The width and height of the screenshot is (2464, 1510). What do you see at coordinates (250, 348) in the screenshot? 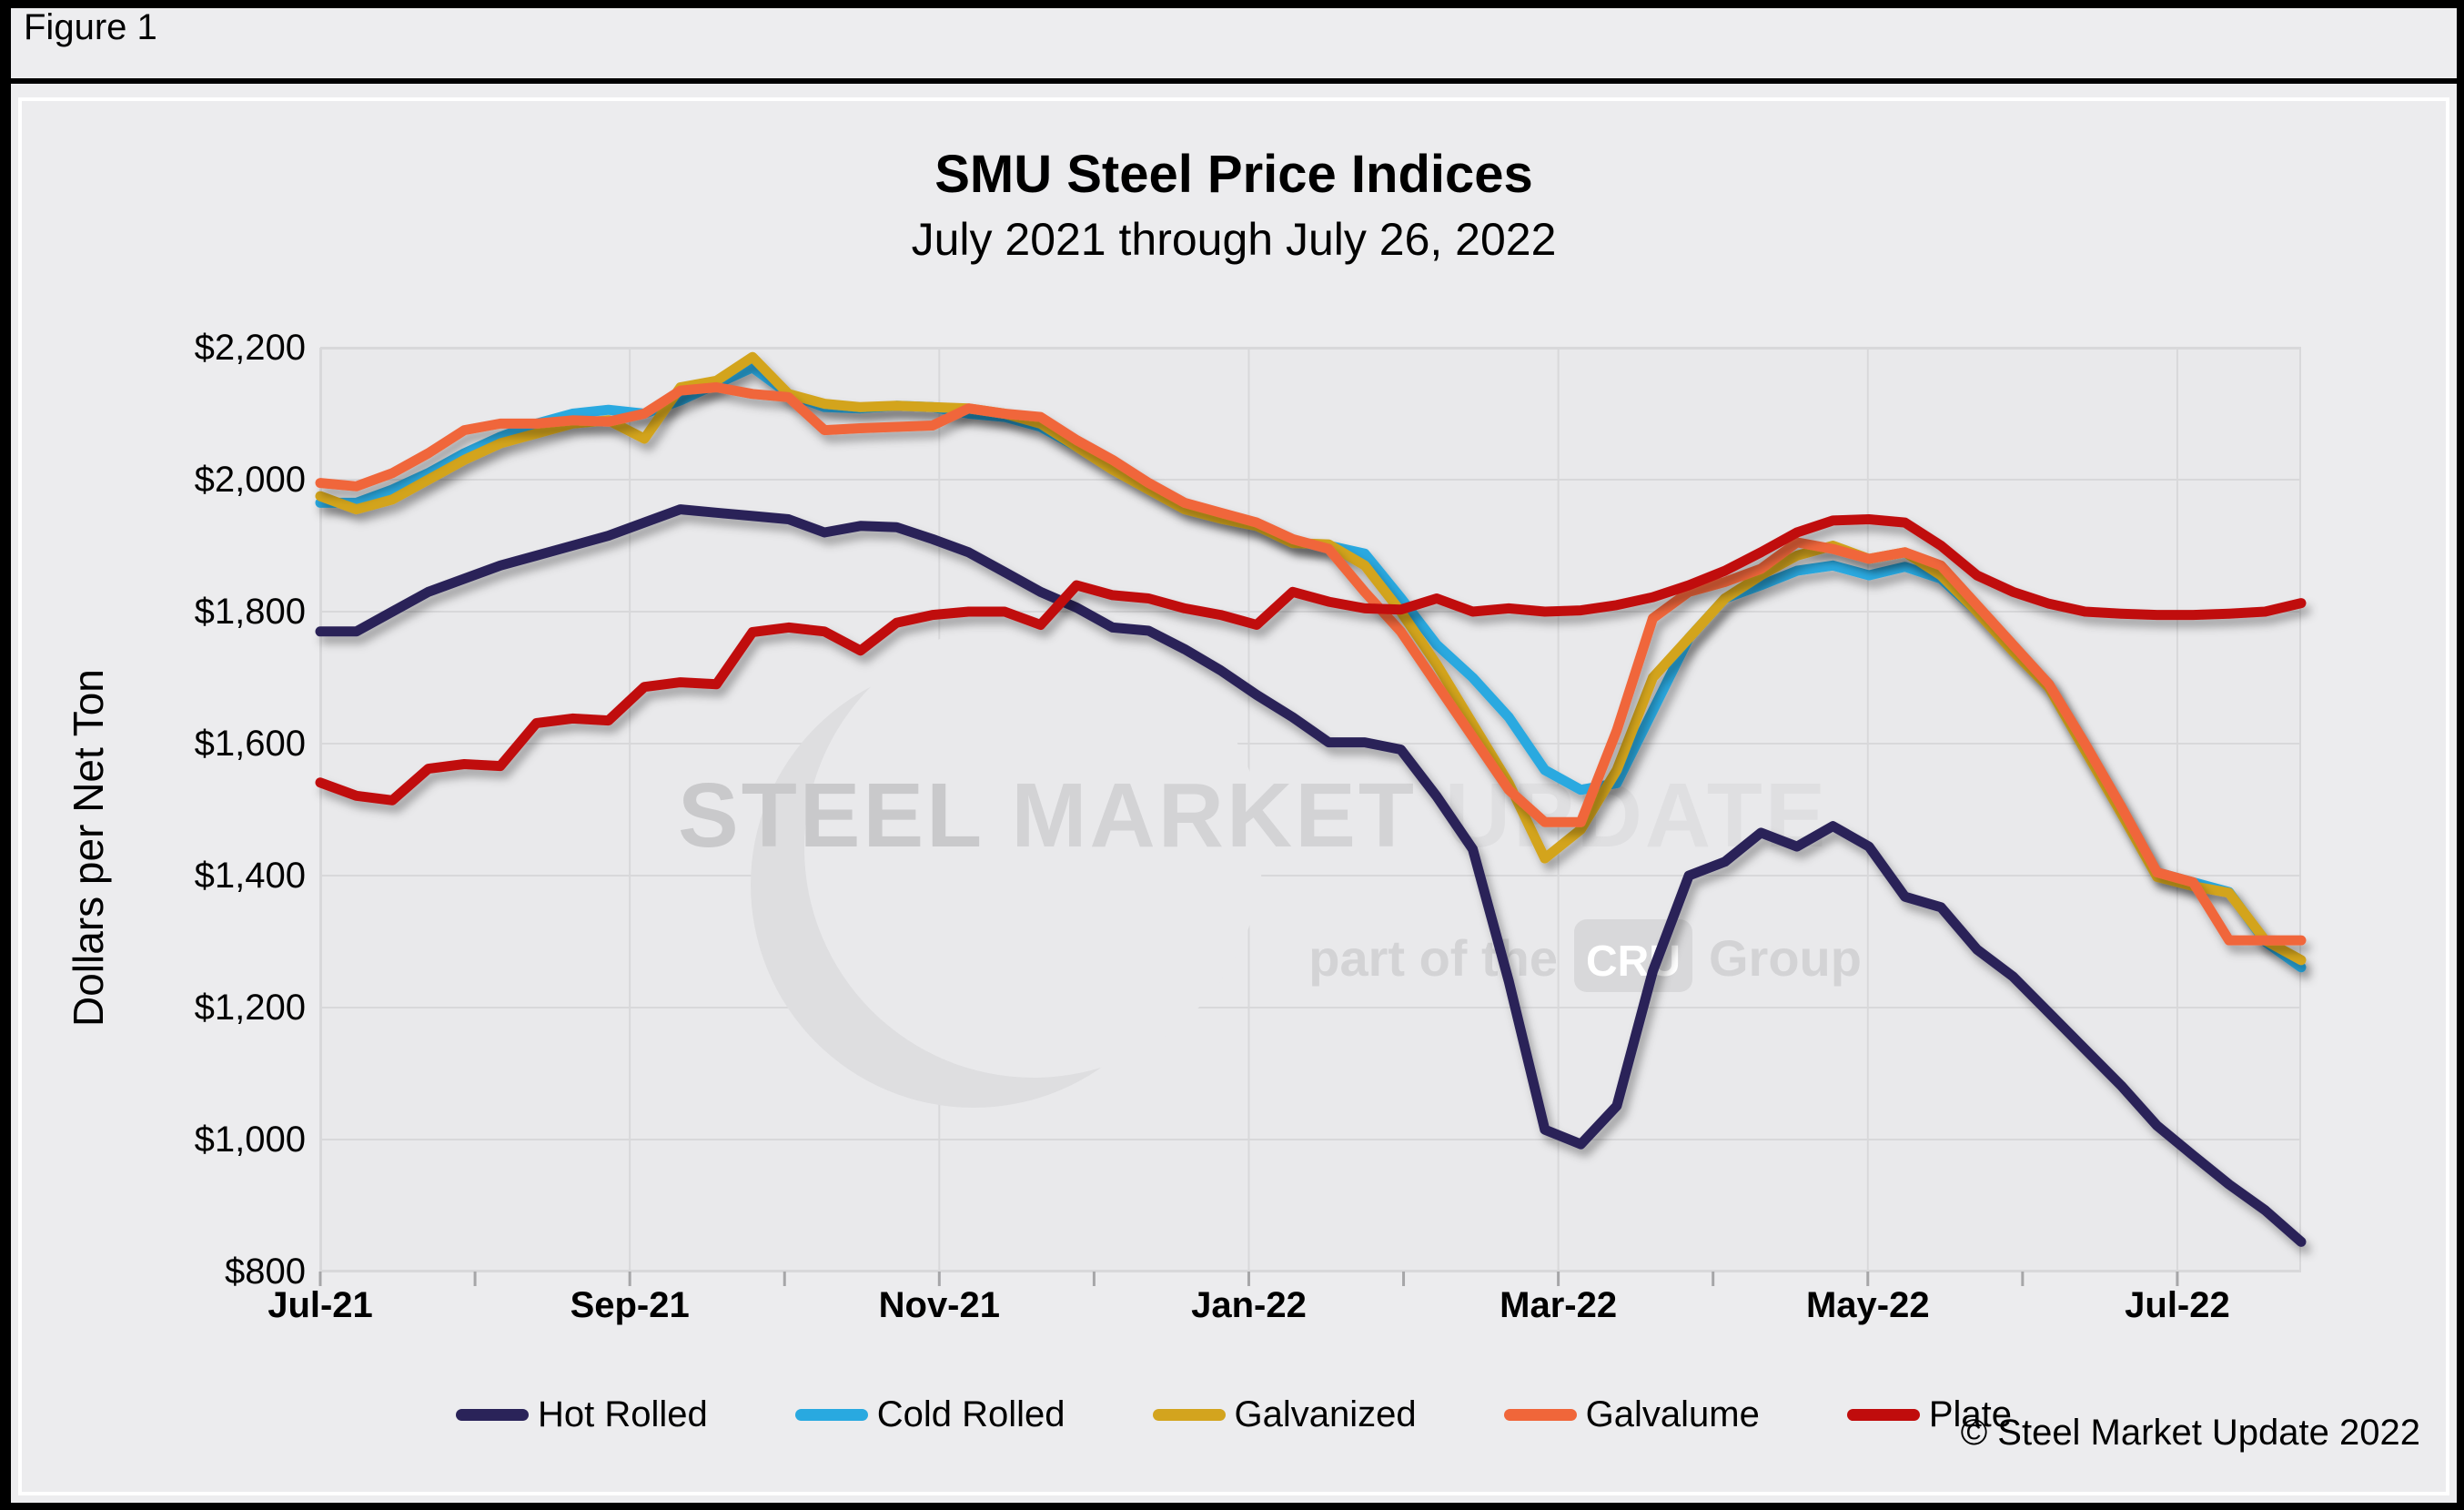
I see `y-tick-label: $2,200` at bounding box center [250, 348].